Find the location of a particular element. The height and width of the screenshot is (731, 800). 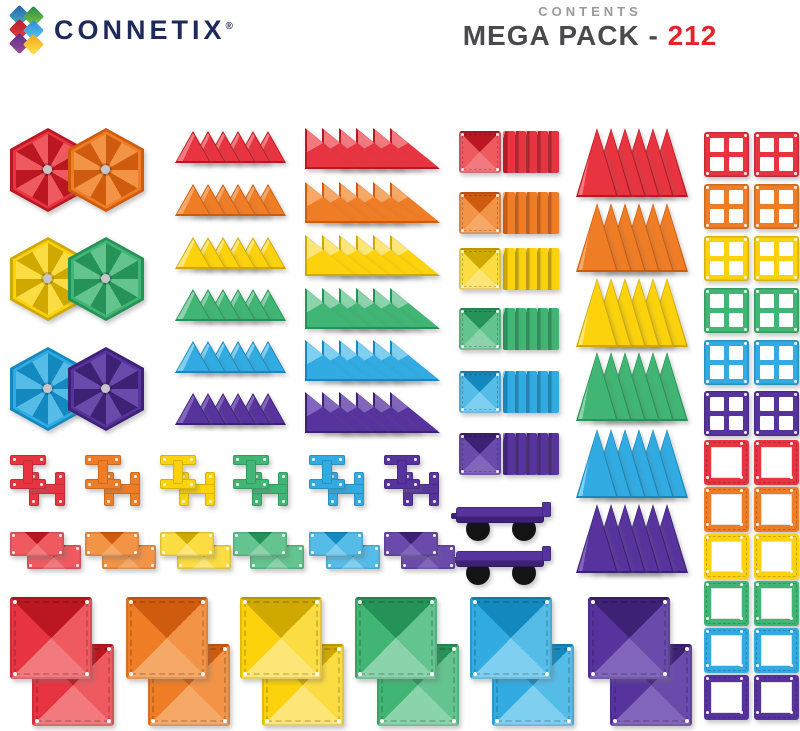

large-square-dash is located at coordinates (629, 638).